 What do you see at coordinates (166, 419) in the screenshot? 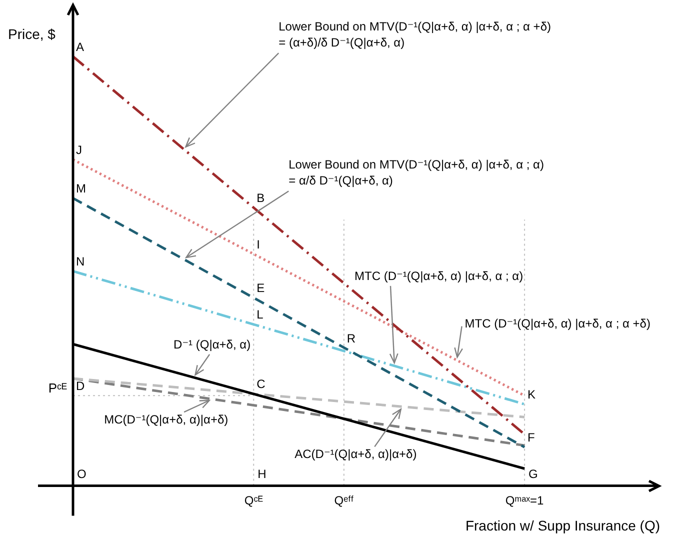
I see `annotation: MC(D⁻¹(Q|α+δ, α)|α+δ)` at bounding box center [166, 419].